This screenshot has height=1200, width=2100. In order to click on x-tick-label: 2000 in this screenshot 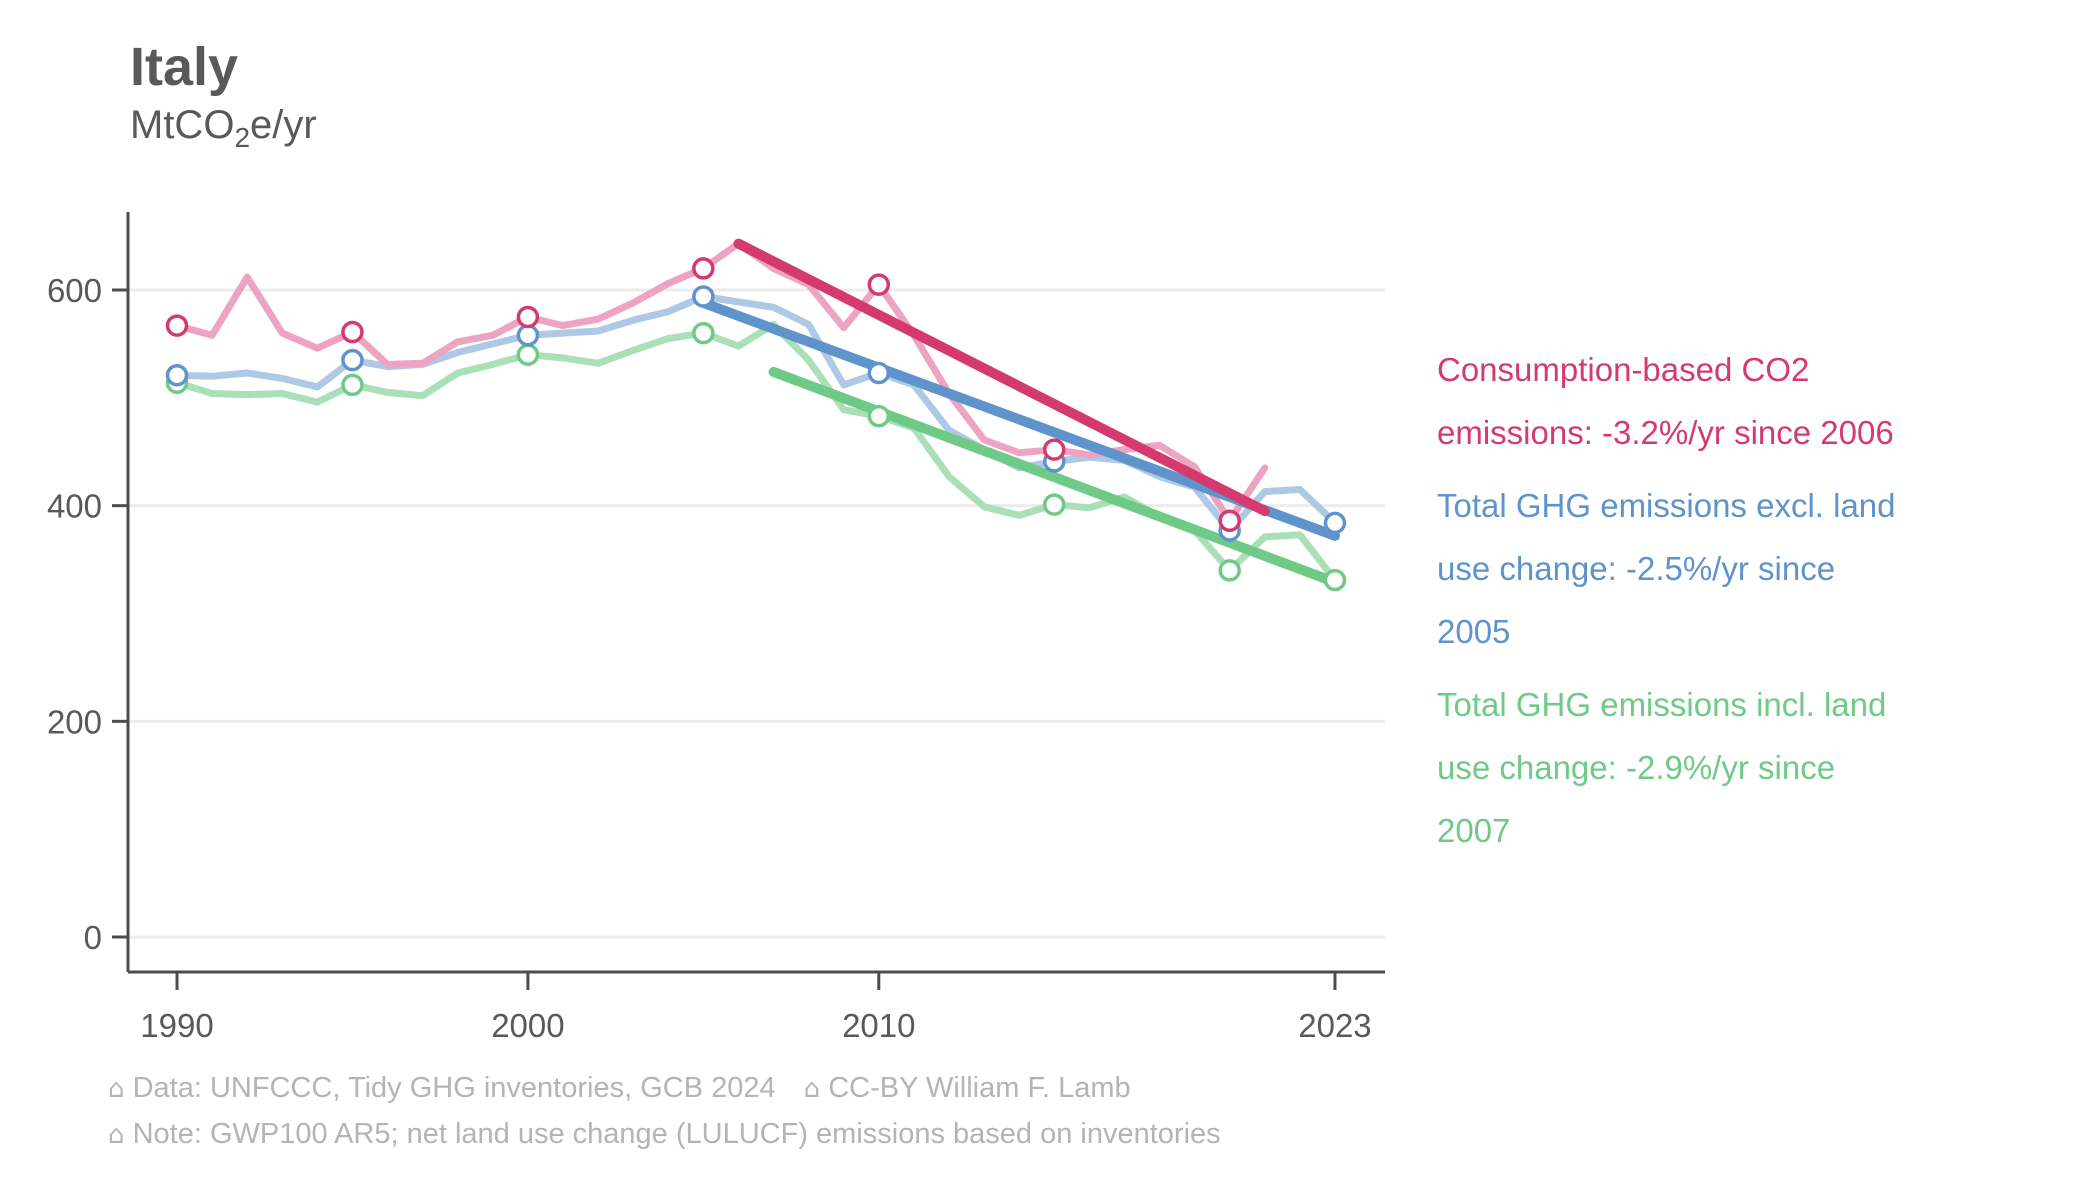, I will do `click(527, 1025)`.